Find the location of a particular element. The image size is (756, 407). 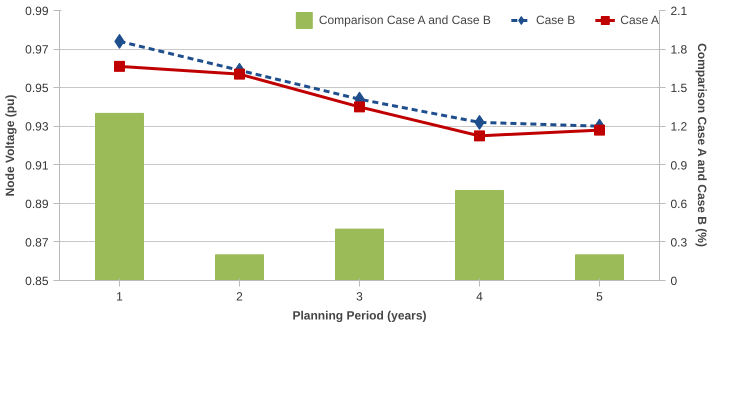

y-tick-label: 0.95 is located at coordinates (37, 88).